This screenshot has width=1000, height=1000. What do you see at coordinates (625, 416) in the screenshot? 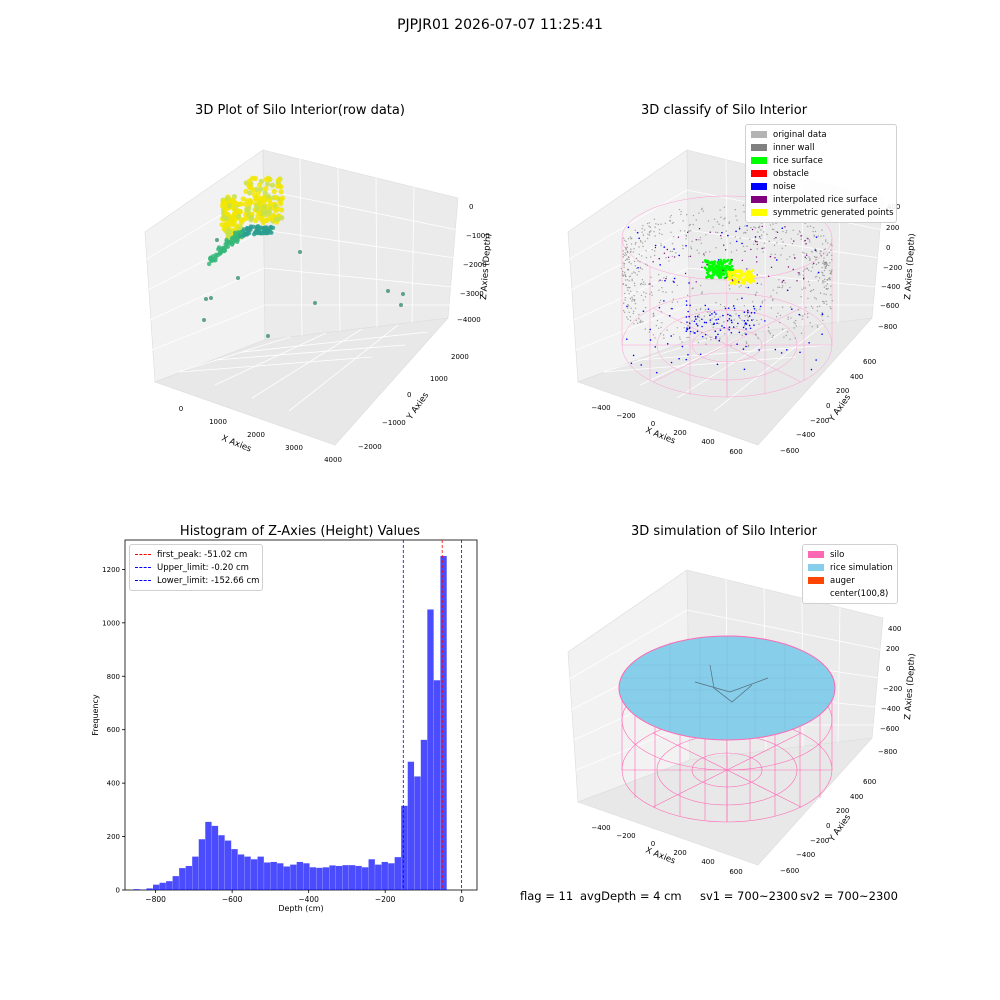
I see `classify-x-tick: −200` at bounding box center [625, 416].